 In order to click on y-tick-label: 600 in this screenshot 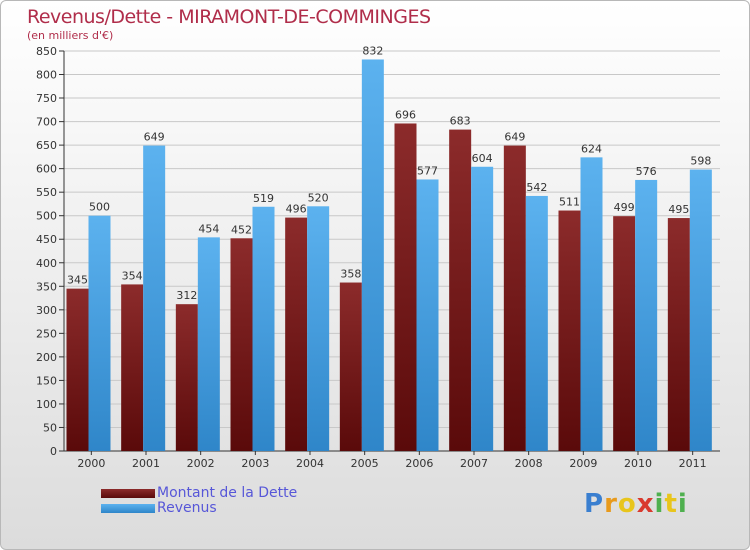, I will do `click(46, 169)`.